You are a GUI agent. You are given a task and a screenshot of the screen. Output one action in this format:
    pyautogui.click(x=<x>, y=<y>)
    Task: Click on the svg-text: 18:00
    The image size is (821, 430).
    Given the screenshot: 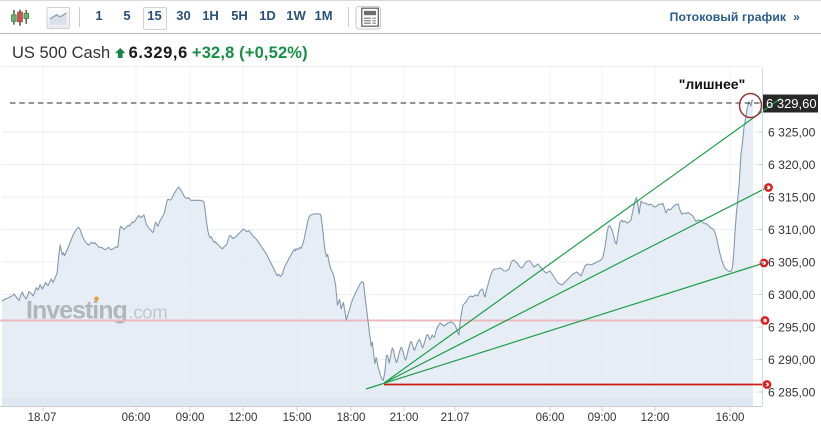 What is the action you would take?
    pyautogui.click(x=351, y=418)
    